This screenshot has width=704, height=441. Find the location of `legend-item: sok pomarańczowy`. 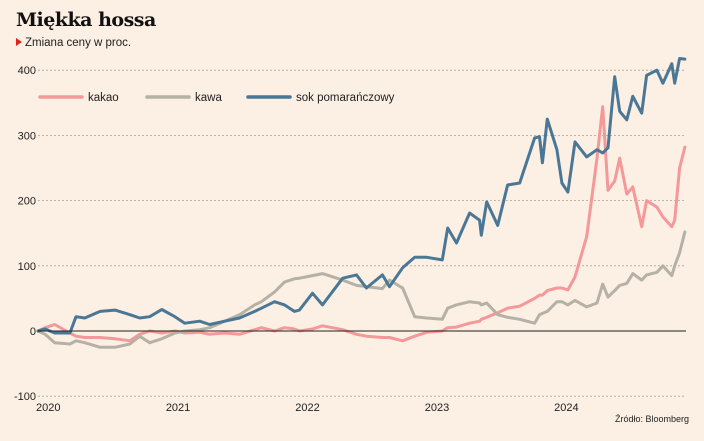

legend-item: sok pomarańczowy is located at coordinates (320, 98).